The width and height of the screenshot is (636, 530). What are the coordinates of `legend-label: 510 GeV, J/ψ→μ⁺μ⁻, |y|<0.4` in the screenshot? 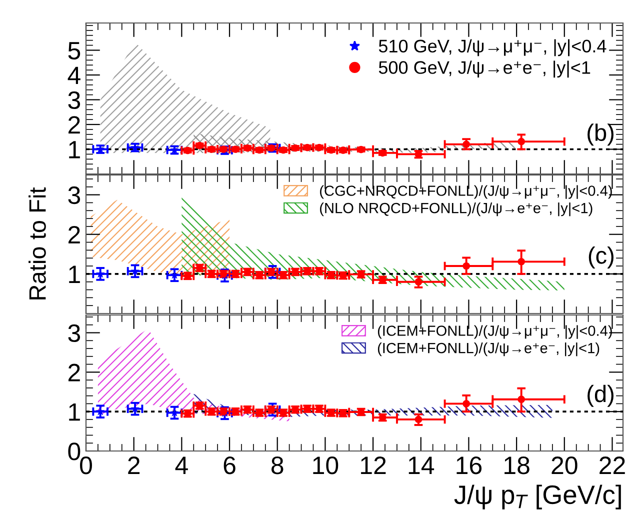 It's located at (492, 47).